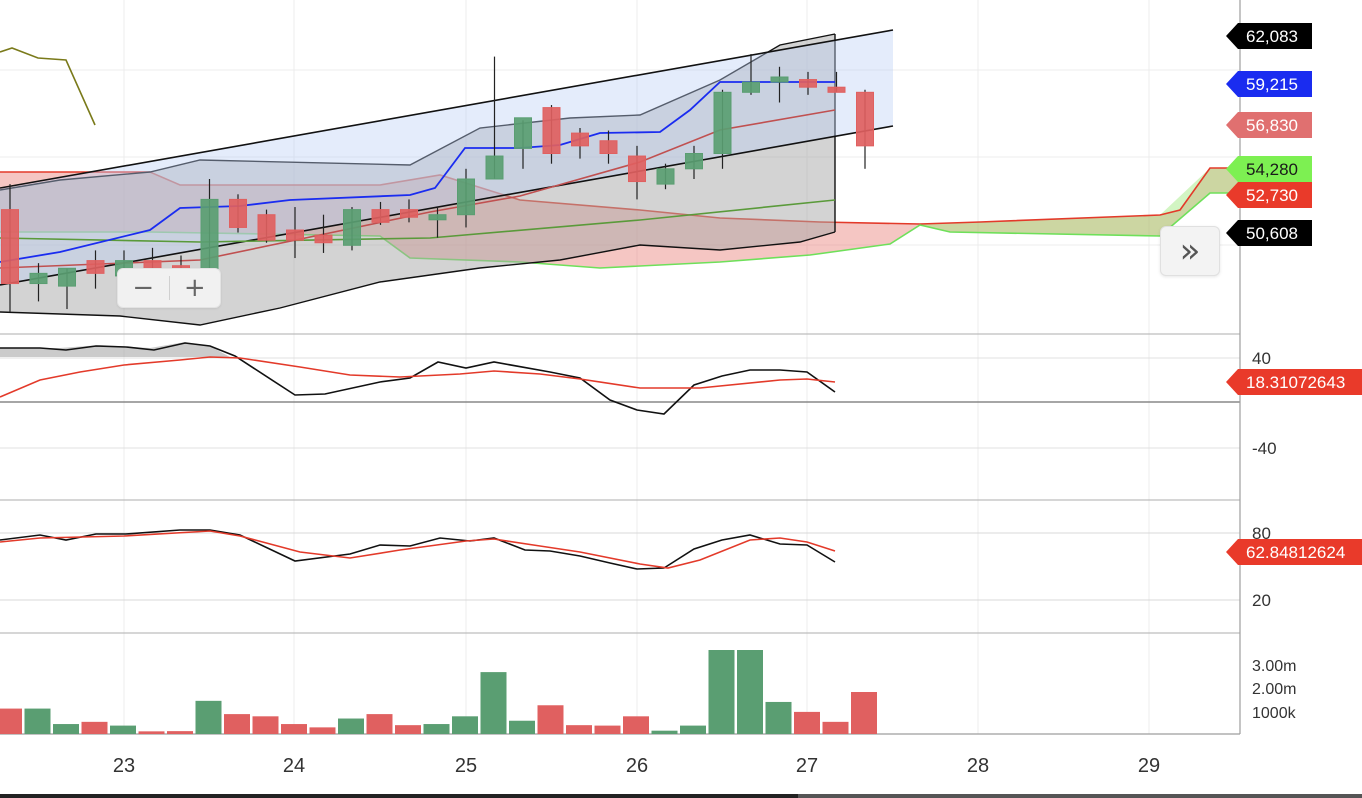 The height and width of the screenshot is (798, 1362). I want to click on volume-panel, so click(438, 692).